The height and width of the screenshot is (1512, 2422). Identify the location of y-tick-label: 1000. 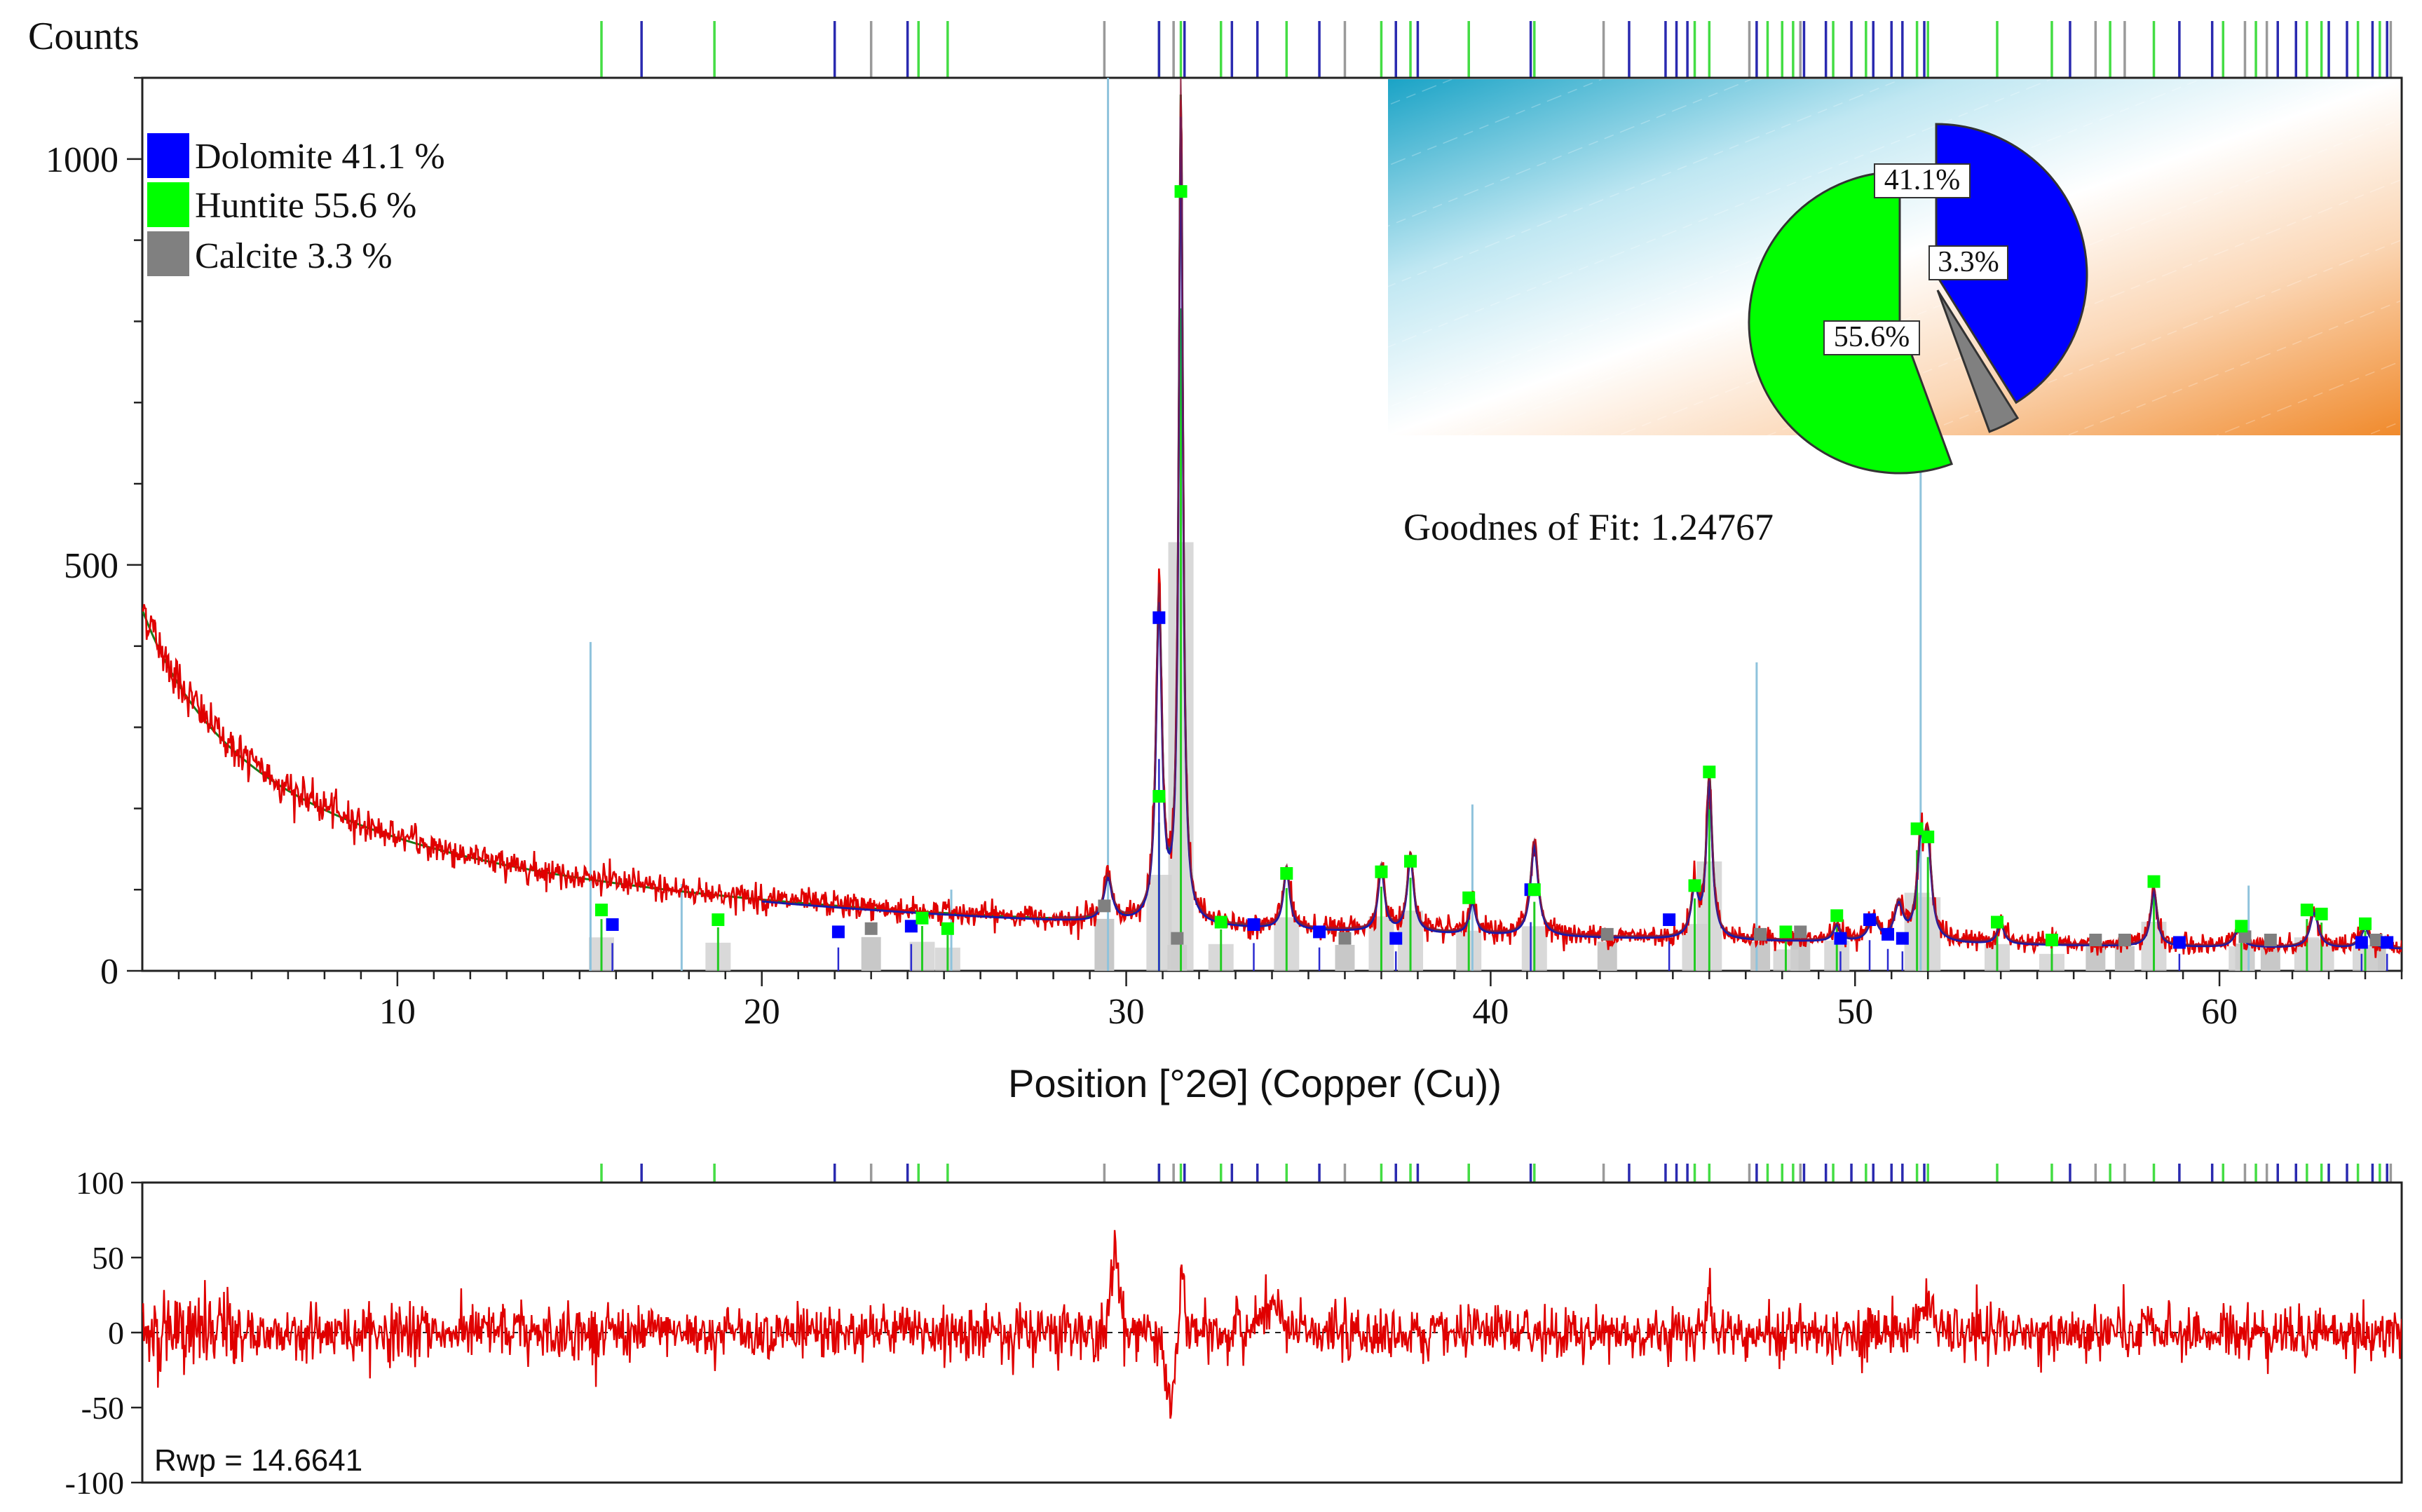
(82, 160).